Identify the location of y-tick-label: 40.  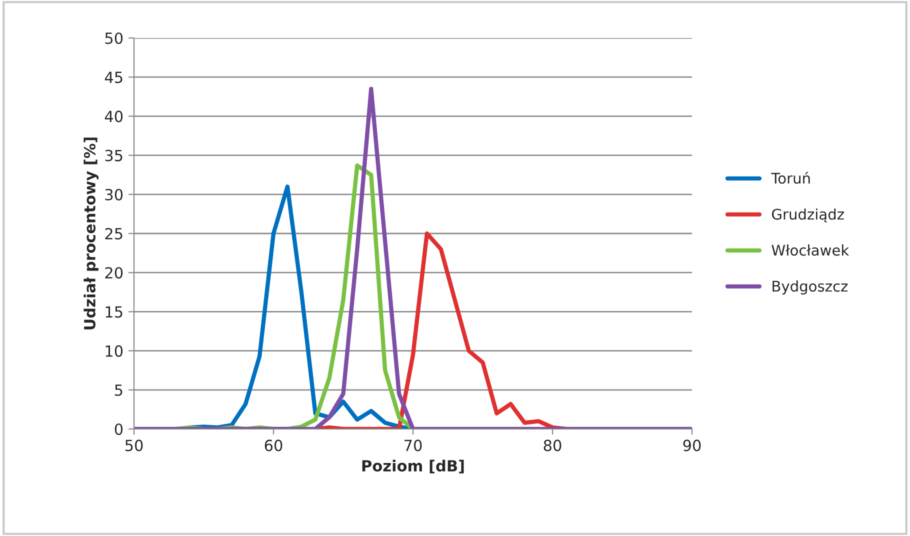
(113, 116).